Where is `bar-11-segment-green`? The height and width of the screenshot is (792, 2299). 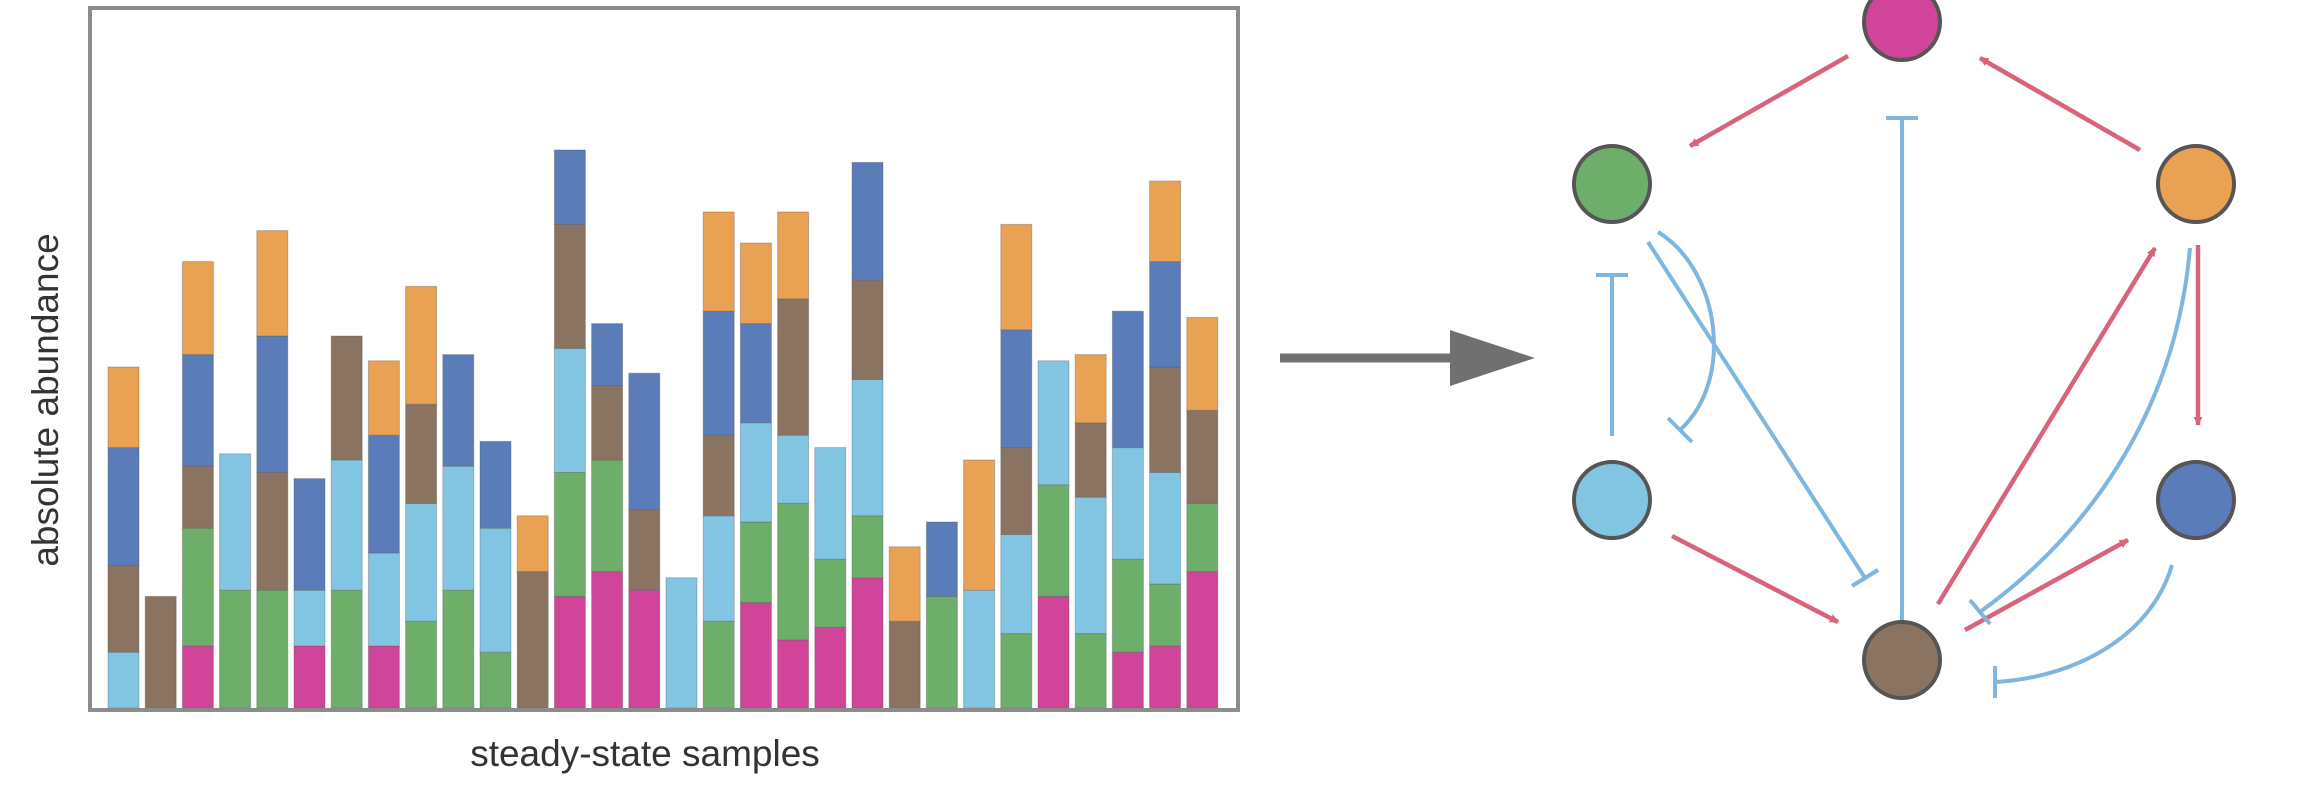
bar-11-segment-green is located at coordinates (495, 680).